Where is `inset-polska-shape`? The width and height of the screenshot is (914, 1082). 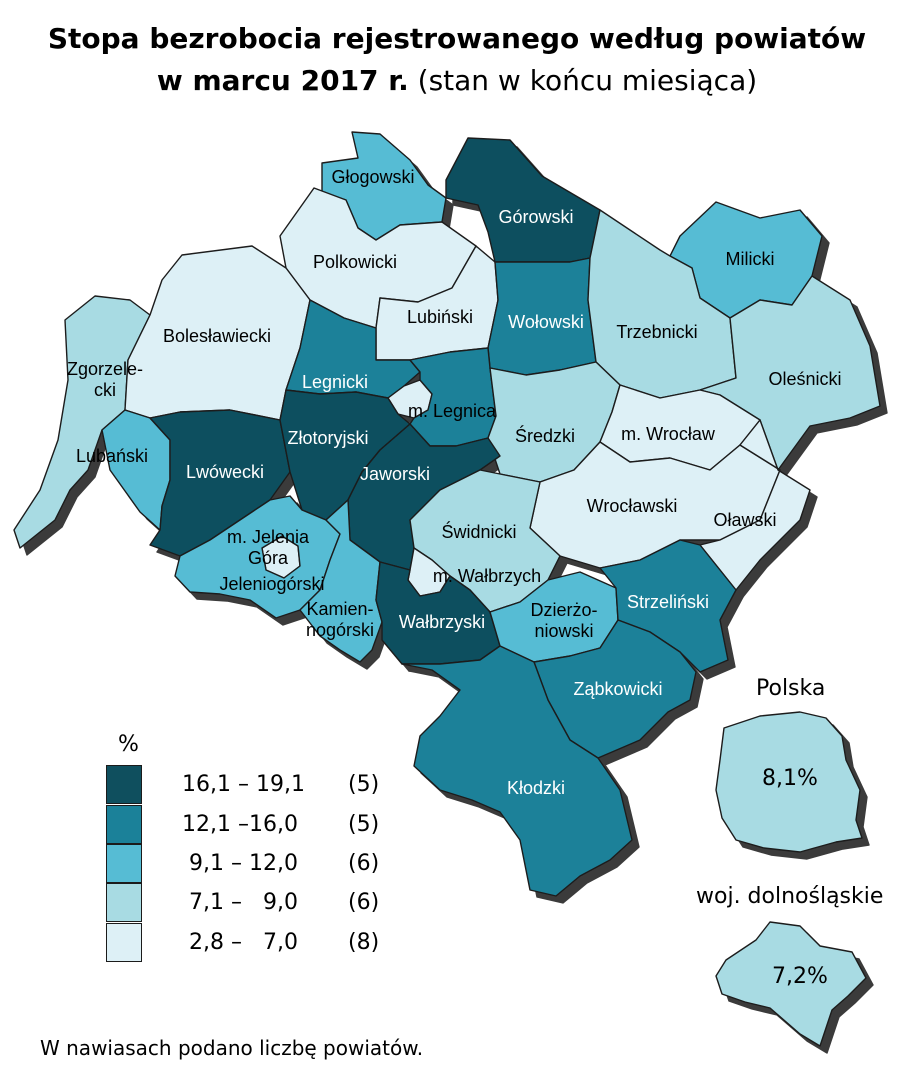 inset-polska-shape is located at coordinates (789, 782).